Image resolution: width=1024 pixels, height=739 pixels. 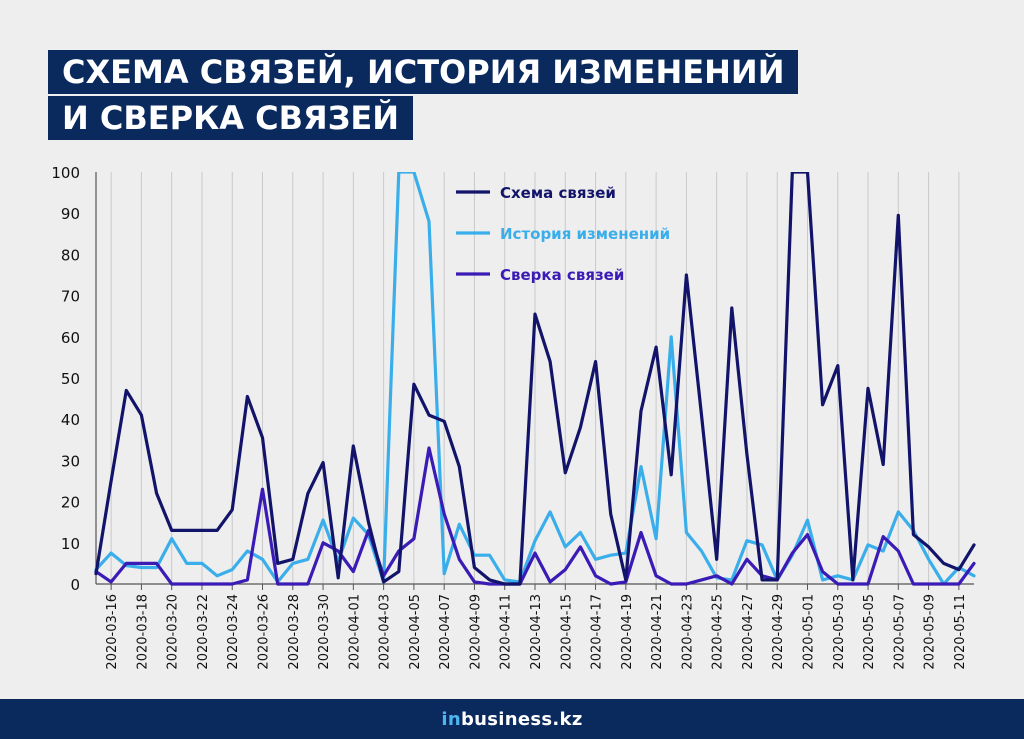 What do you see at coordinates (70, 297) in the screenshot?
I see `y-tick-label: 70` at bounding box center [70, 297].